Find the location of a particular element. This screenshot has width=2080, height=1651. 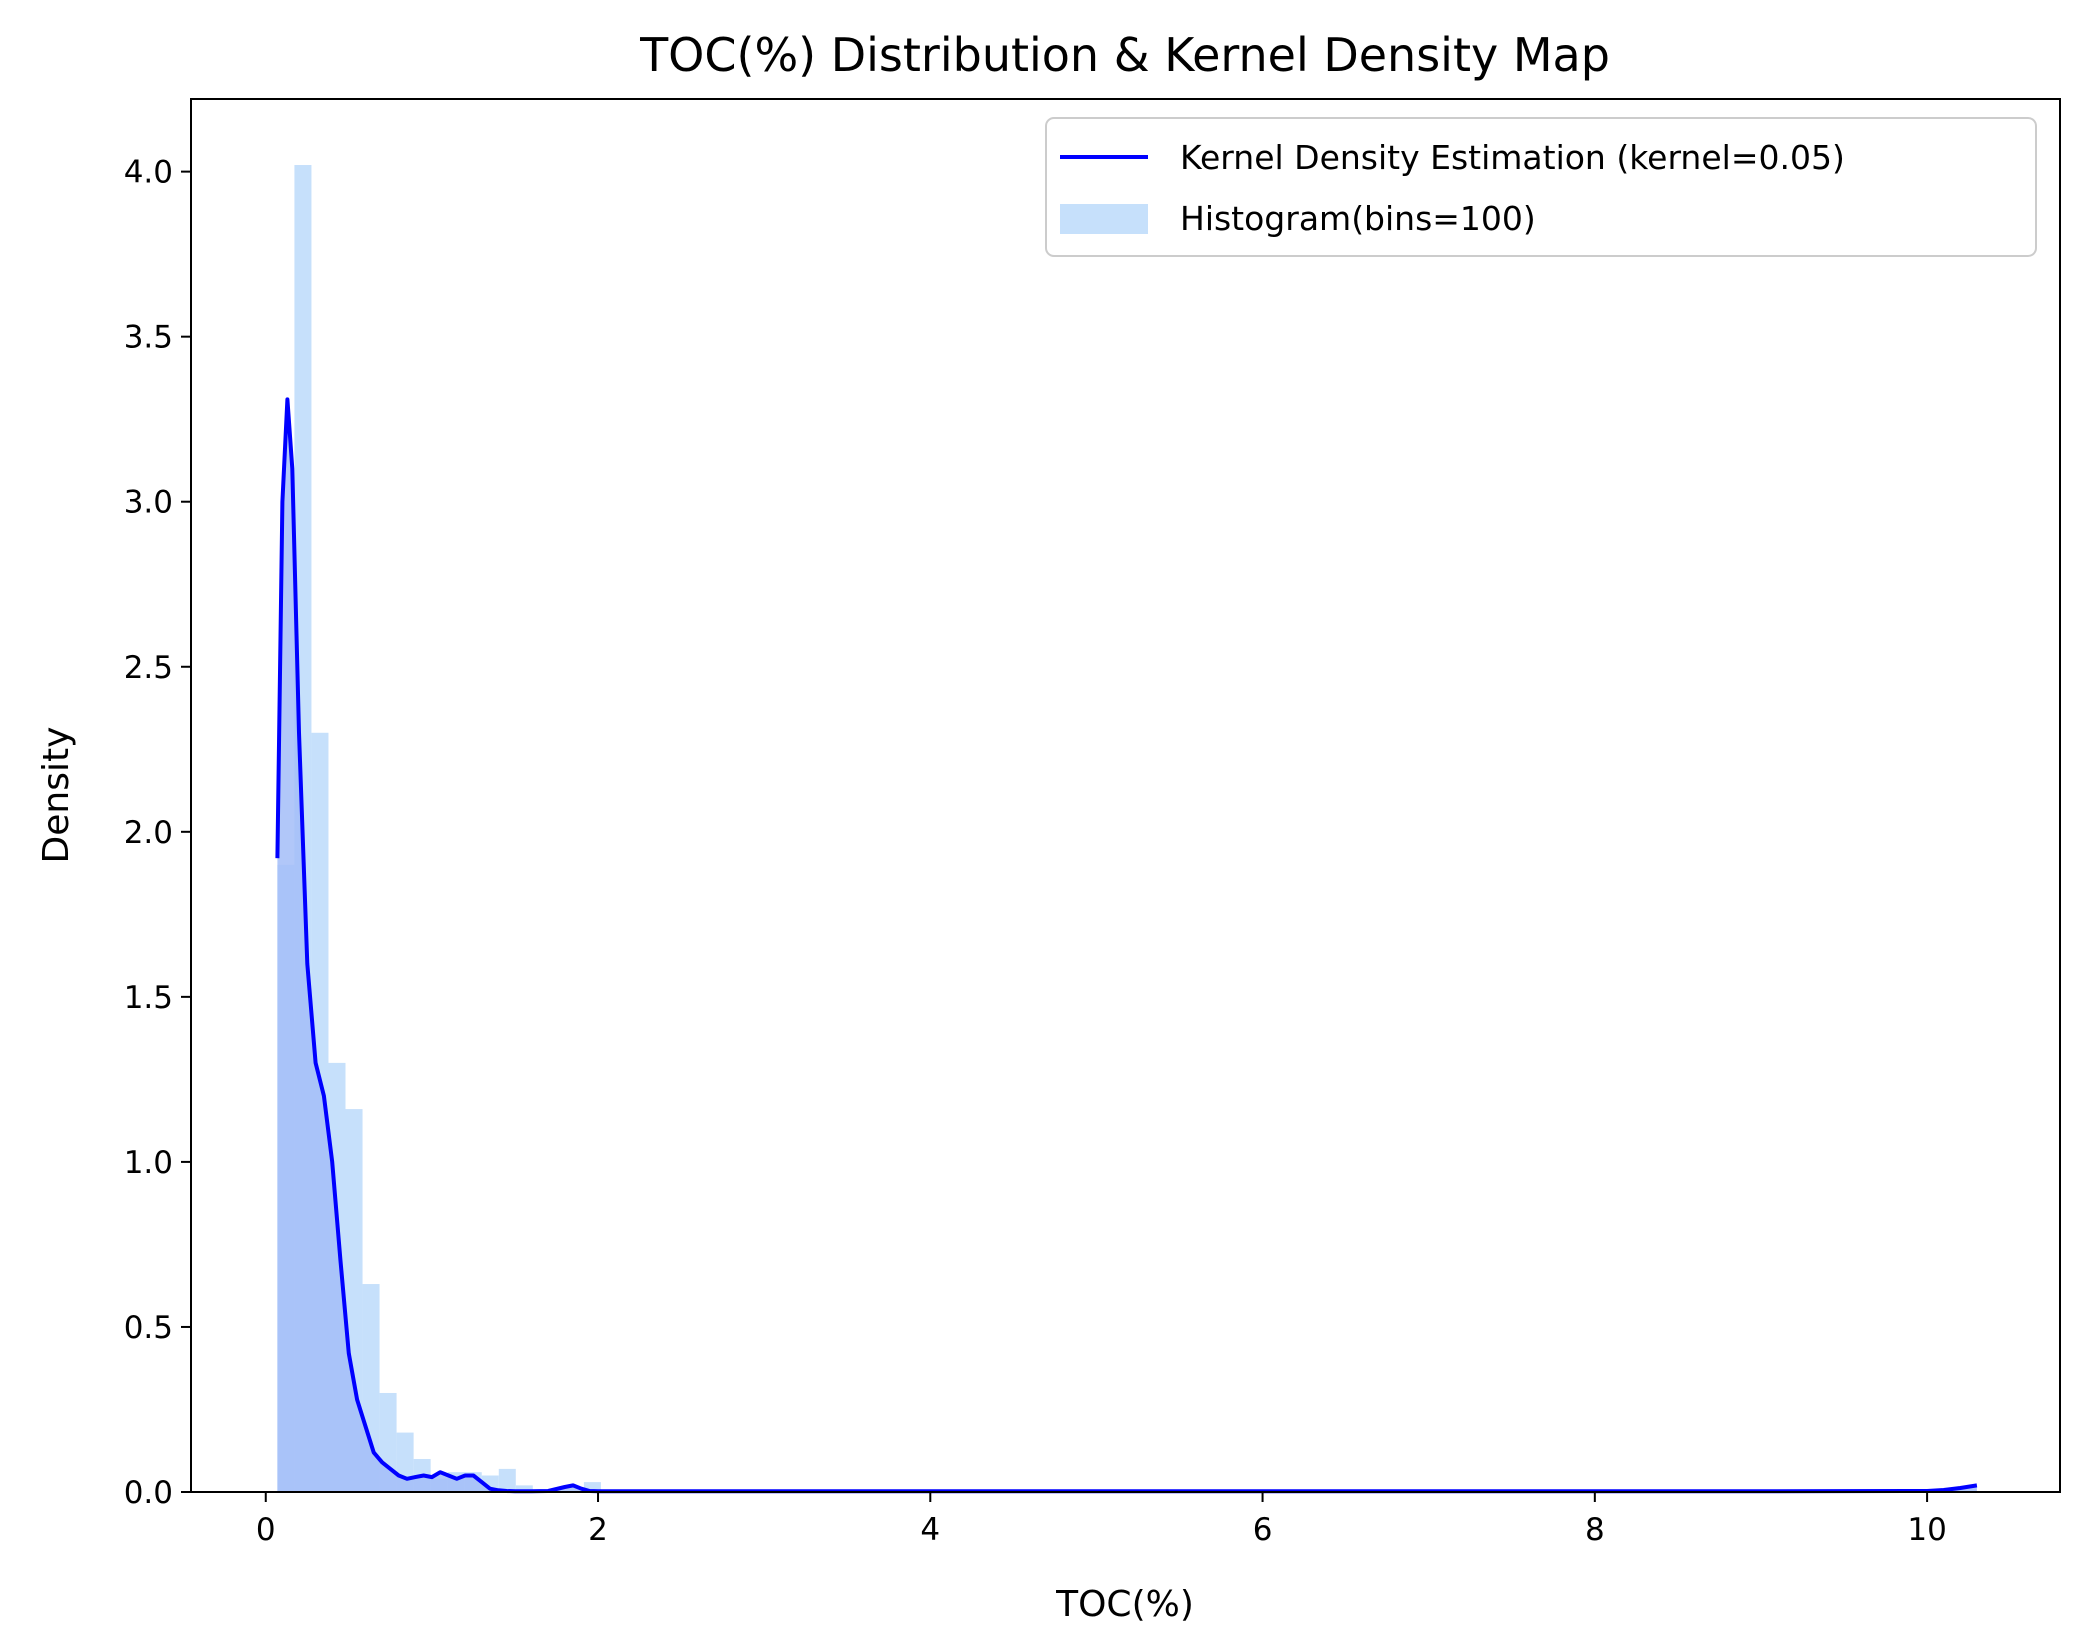

x-axis-label: TOC(%) is located at coordinates (1124, 1604).